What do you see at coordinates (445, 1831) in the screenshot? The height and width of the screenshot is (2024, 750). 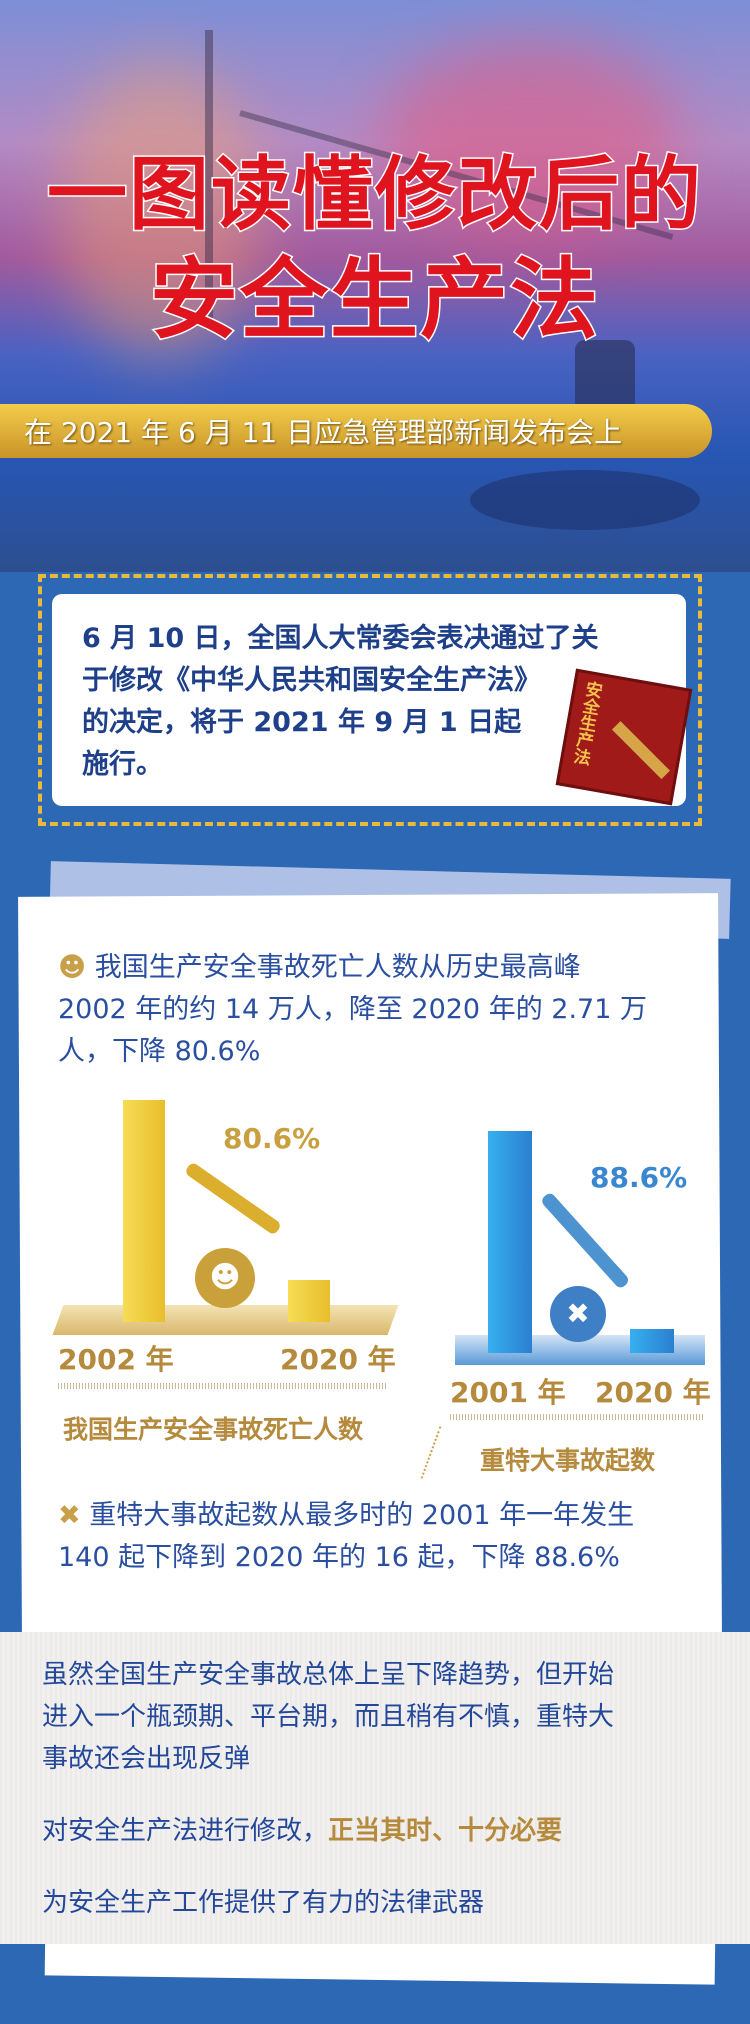 I see `highlight-text: 正当其时、十分必要` at bounding box center [445, 1831].